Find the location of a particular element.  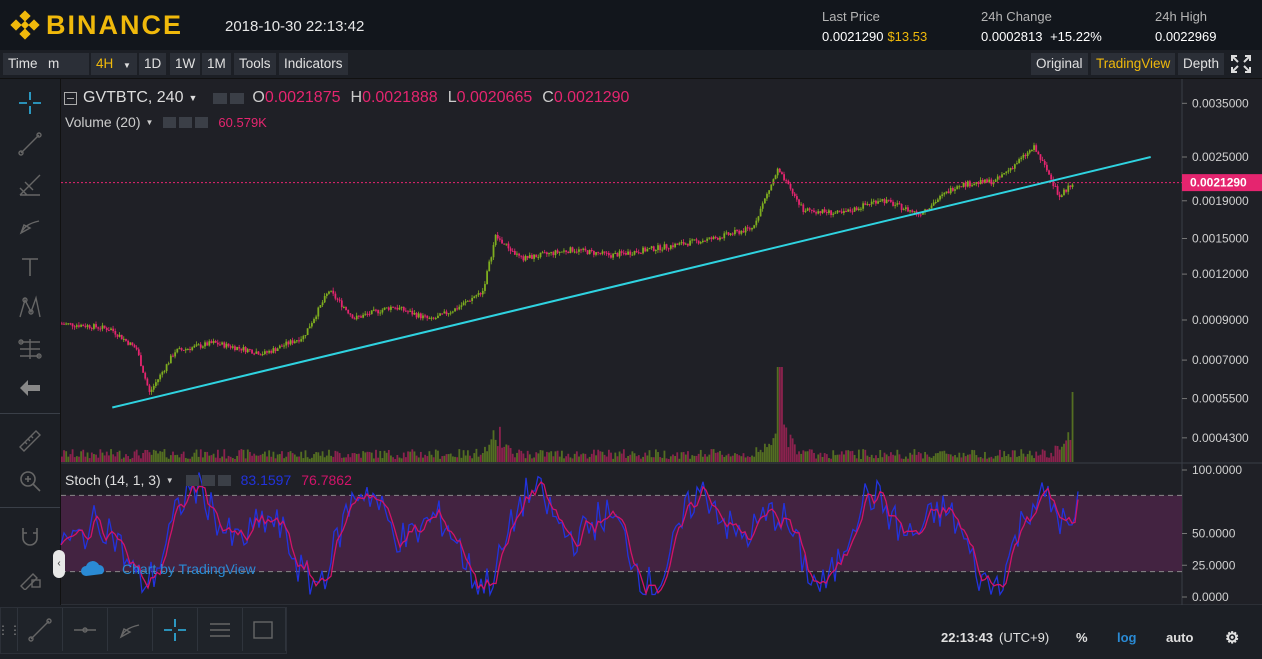

status-timezone: (UTC+9) is located at coordinates (1024, 637).